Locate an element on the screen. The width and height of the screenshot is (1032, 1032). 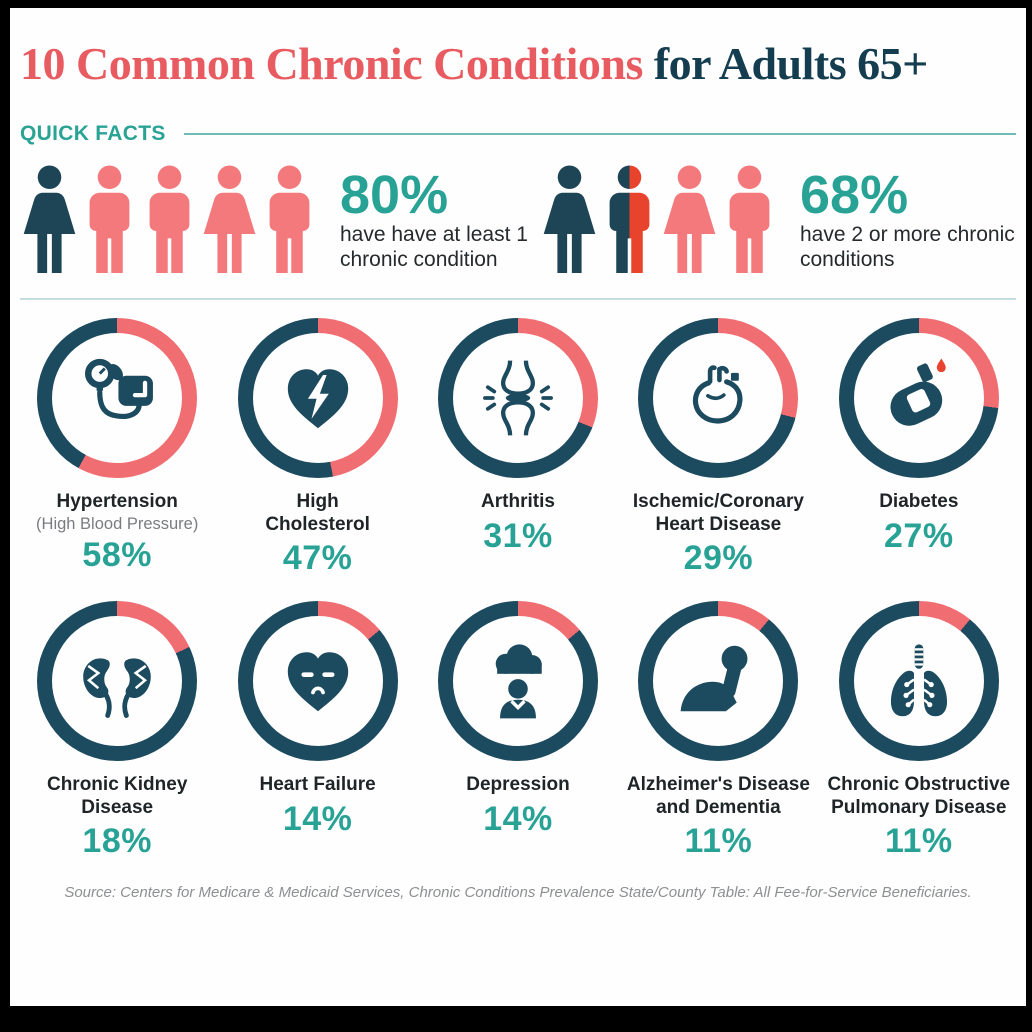
joint-icon is located at coordinates (518, 398).